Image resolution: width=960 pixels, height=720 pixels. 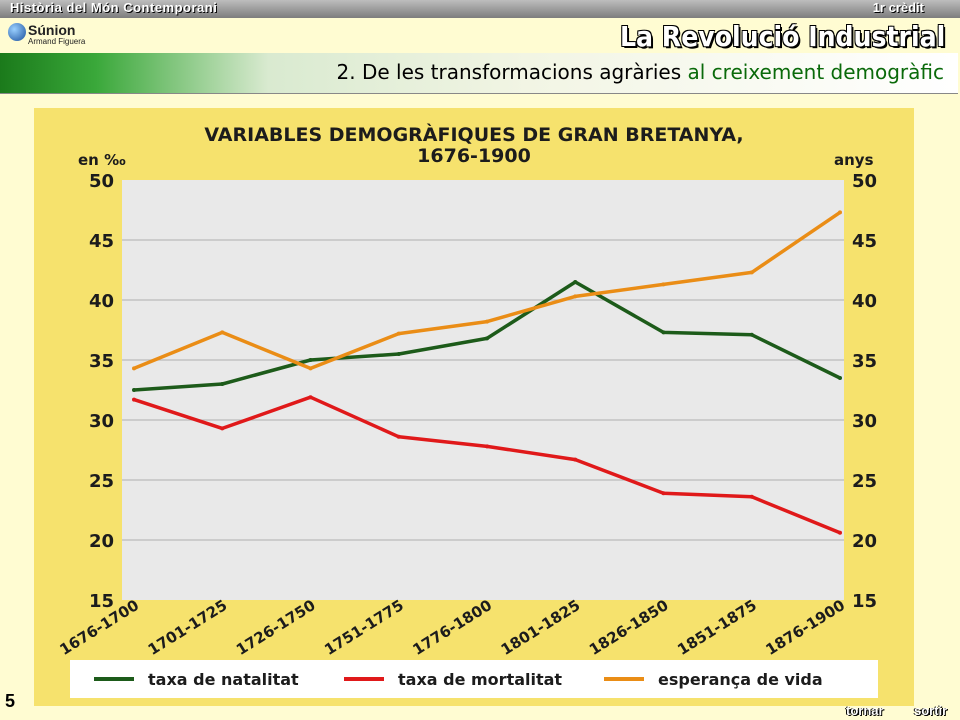 What do you see at coordinates (740, 679) in the screenshot?
I see `legend-label: esperança de vida` at bounding box center [740, 679].